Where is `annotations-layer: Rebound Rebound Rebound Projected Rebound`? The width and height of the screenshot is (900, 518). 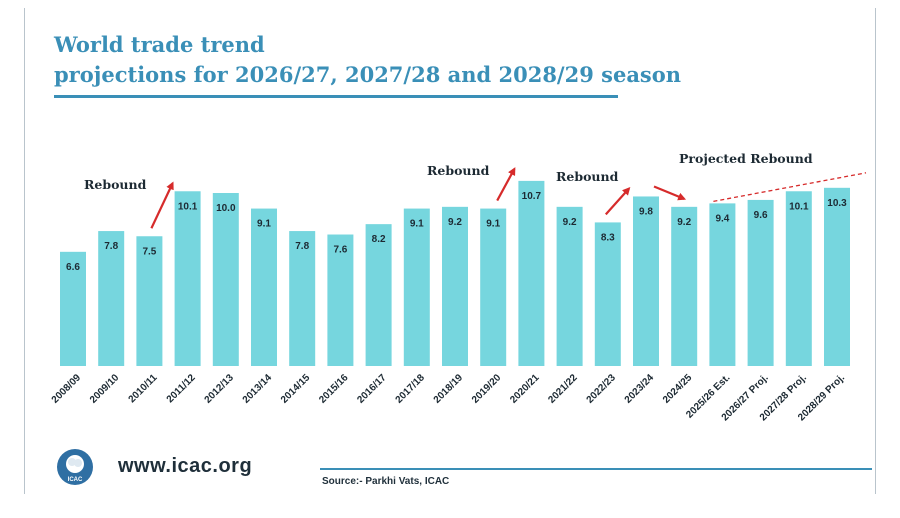
annotations-layer: Rebound Rebound Rebound Projected Rebound is located at coordinates (475, 190).